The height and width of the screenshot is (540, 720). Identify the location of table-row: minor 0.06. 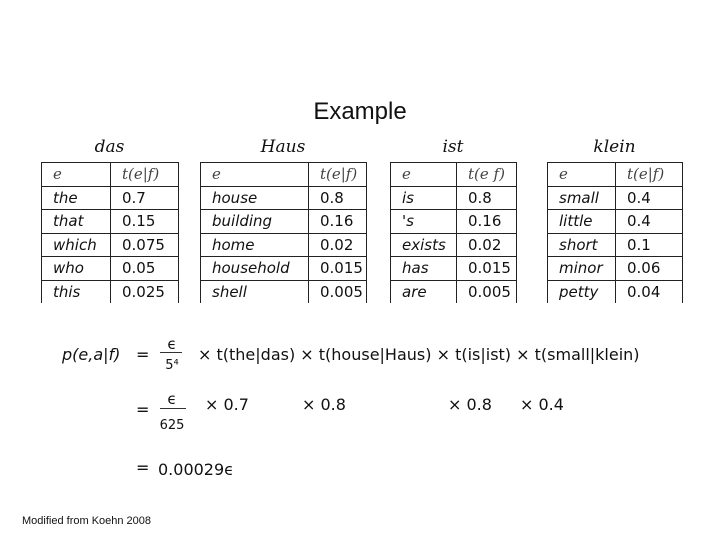
(615, 268).